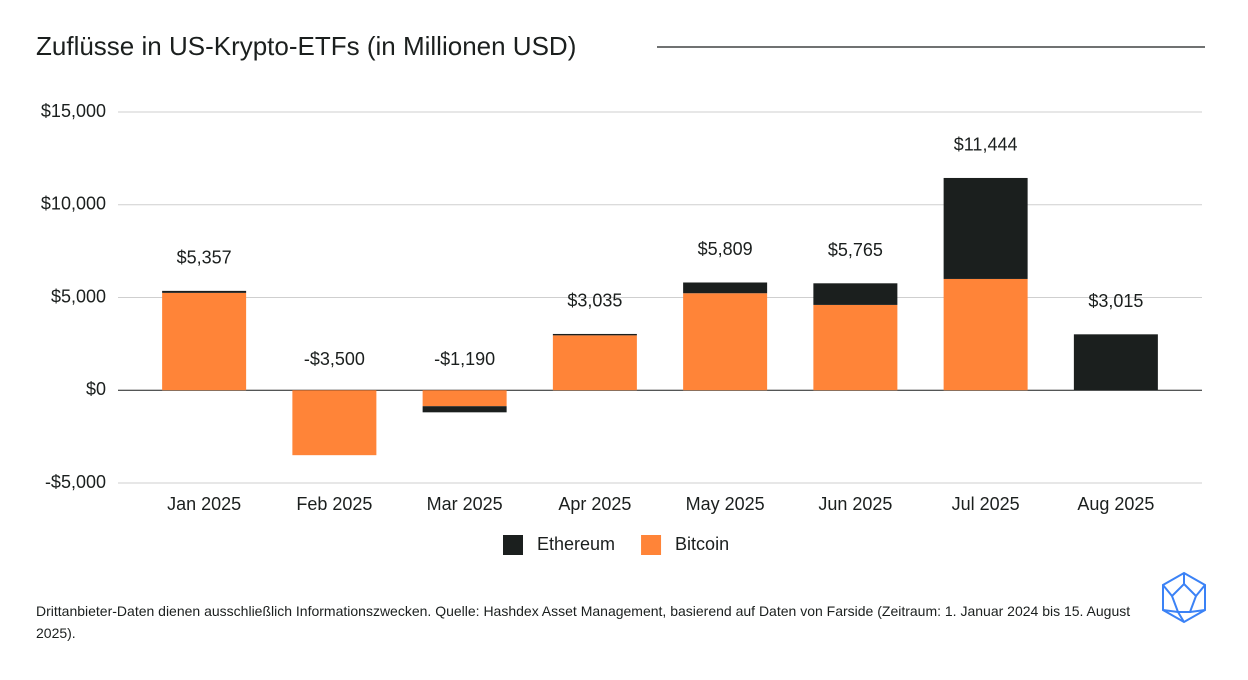 The height and width of the screenshot is (680, 1248). What do you see at coordinates (73, 204) in the screenshot?
I see `y-tick-label: $10,000` at bounding box center [73, 204].